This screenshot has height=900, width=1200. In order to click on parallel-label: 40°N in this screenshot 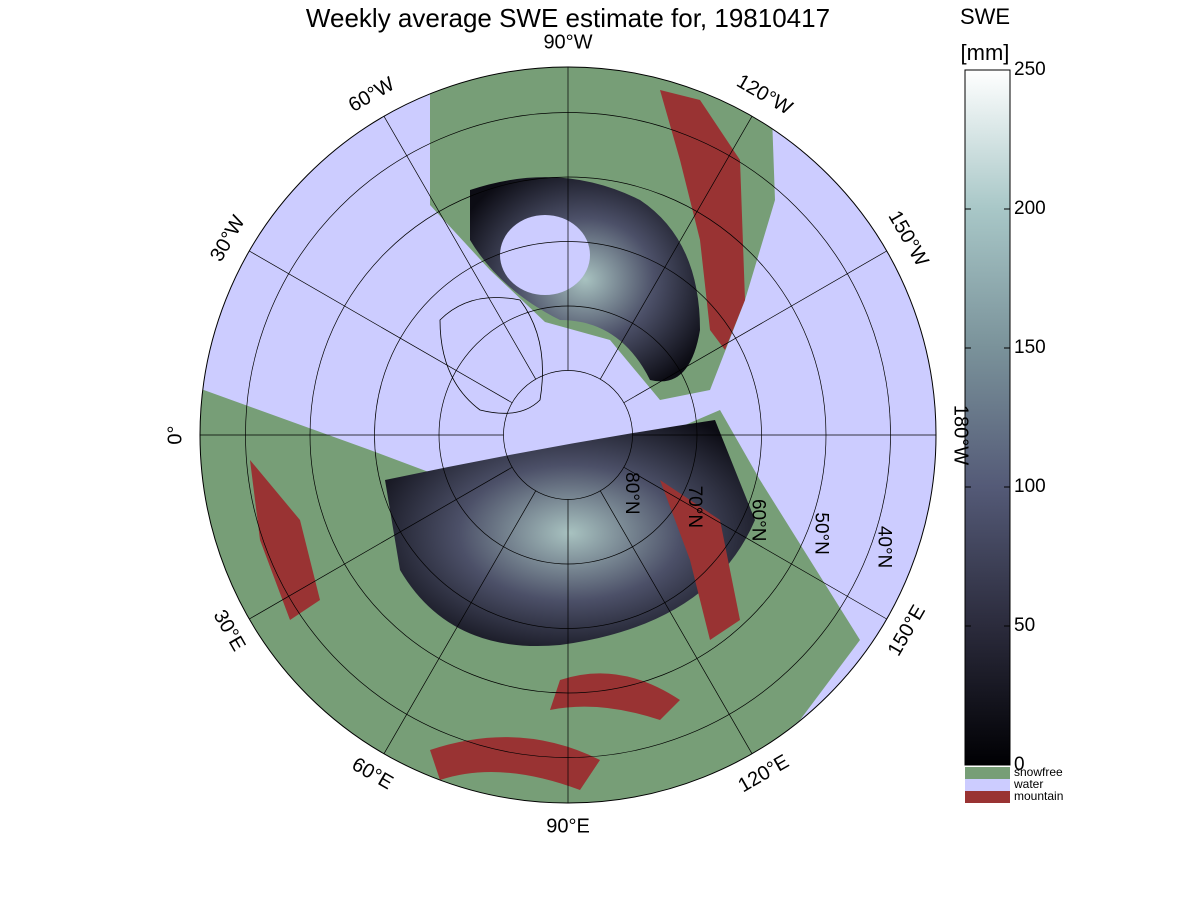, I will do `click(883, 547)`.